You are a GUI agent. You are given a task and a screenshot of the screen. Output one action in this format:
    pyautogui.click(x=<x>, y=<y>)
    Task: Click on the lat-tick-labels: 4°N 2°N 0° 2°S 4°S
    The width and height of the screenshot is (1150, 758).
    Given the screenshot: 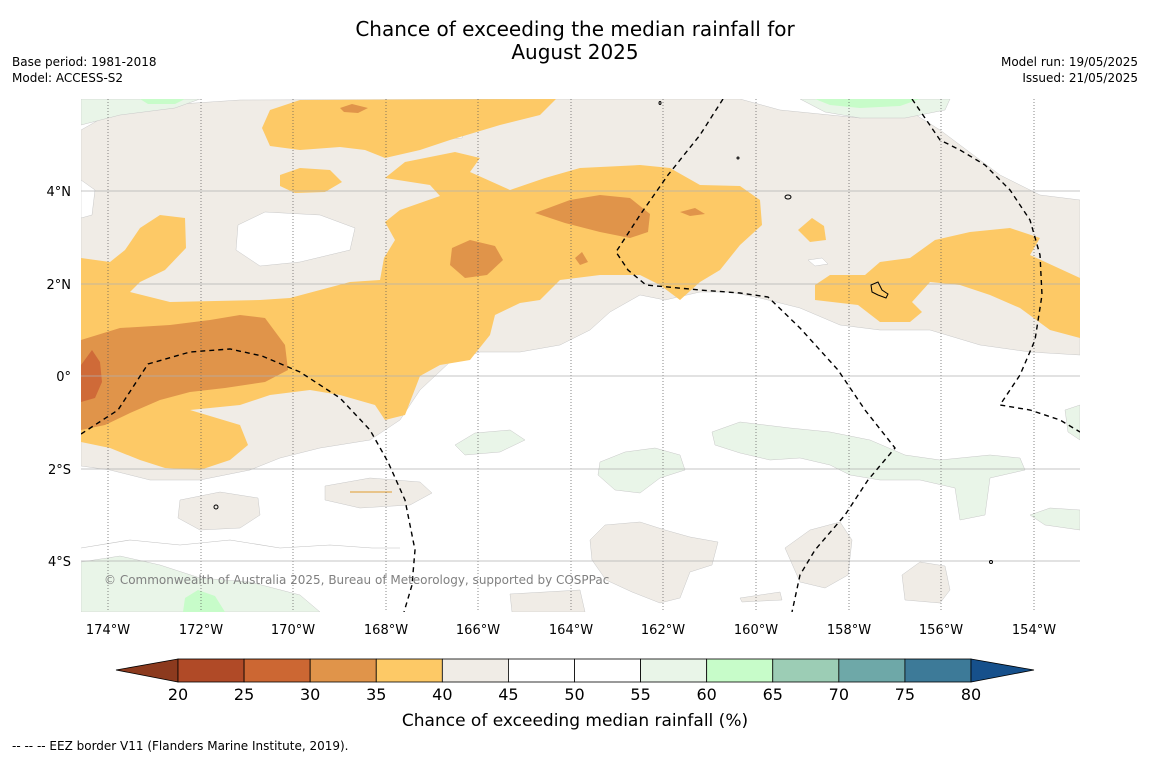 What is the action you would take?
    pyautogui.click(x=59, y=377)
    